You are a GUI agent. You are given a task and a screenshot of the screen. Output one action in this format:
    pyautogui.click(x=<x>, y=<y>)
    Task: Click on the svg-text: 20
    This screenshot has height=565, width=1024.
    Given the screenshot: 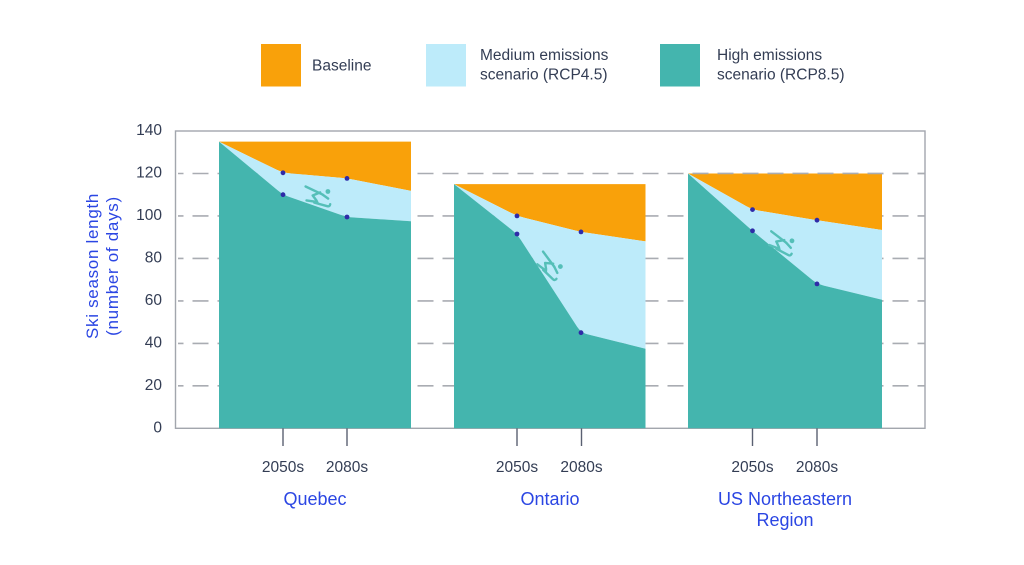 What is the action you would take?
    pyautogui.click(x=154, y=385)
    